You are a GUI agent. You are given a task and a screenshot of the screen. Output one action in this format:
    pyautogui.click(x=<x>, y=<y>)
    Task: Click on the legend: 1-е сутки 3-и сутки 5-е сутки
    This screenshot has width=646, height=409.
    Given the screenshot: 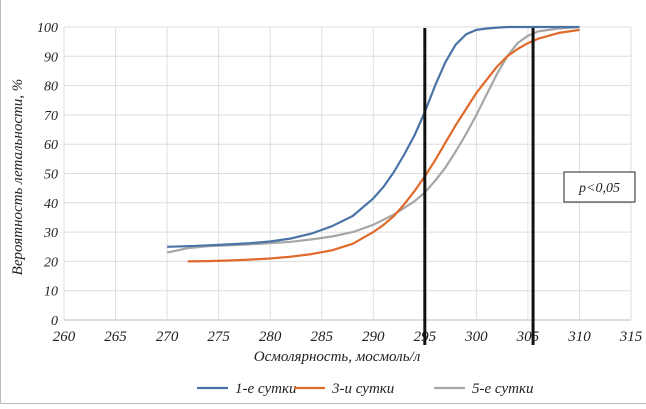 What is the action you would take?
    pyautogui.click(x=365, y=389)
    